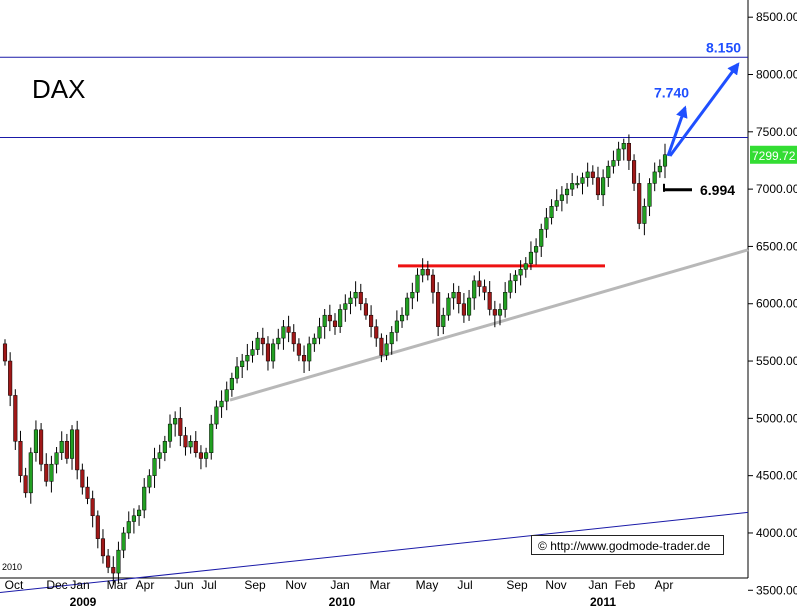 This screenshot has width=797, height=613. What do you see at coordinates (603, 602) in the screenshot?
I see `x-year-label: 2011` at bounding box center [603, 602].